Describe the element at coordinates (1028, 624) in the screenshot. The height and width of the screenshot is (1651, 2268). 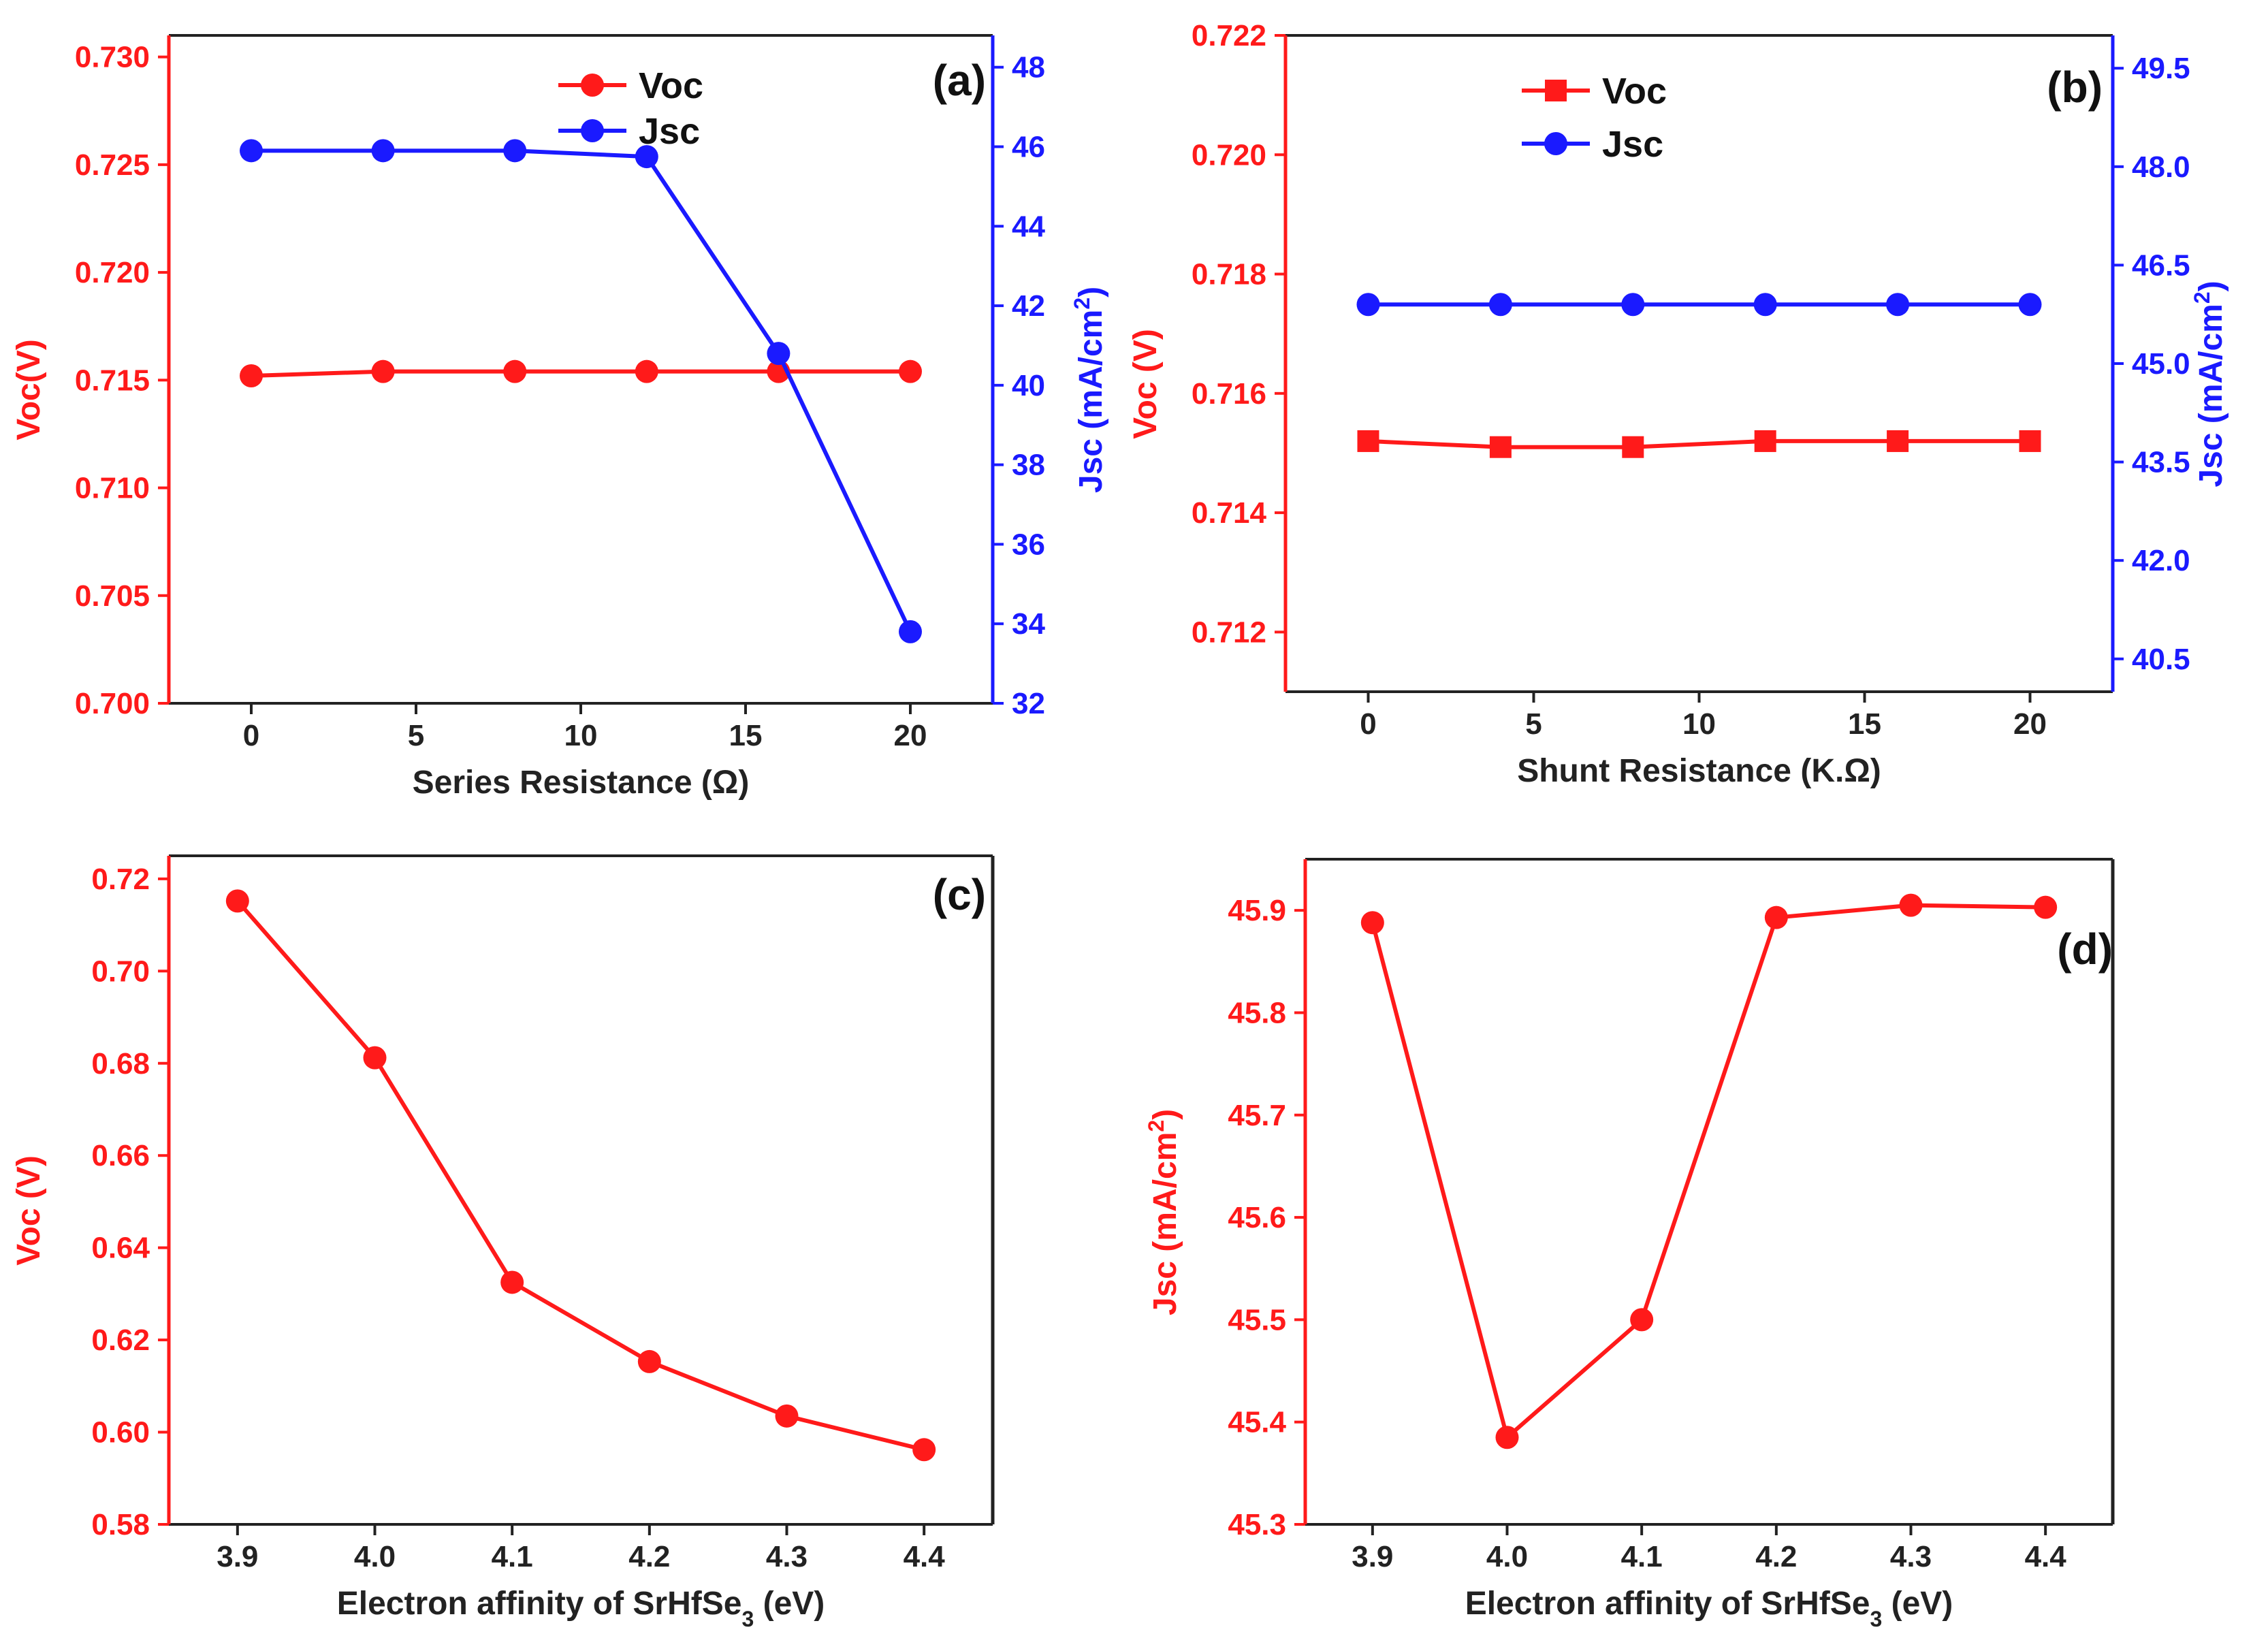
I see `y-right-tick-label: 34` at that location.